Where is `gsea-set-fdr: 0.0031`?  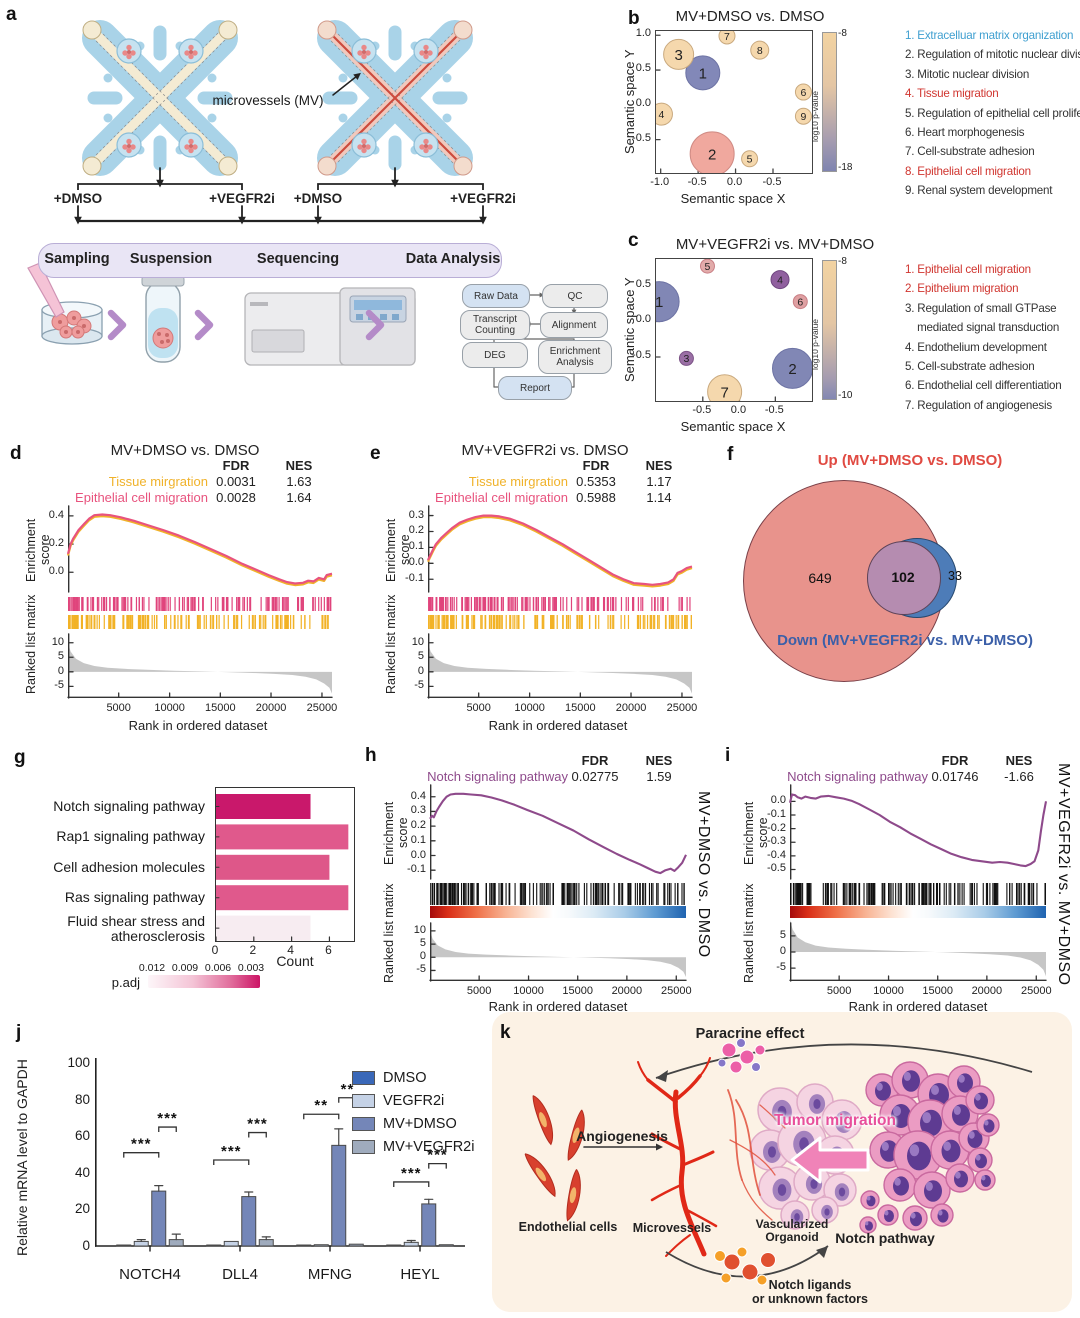
gsea-set-fdr: 0.0031 is located at coordinates (236, 481).